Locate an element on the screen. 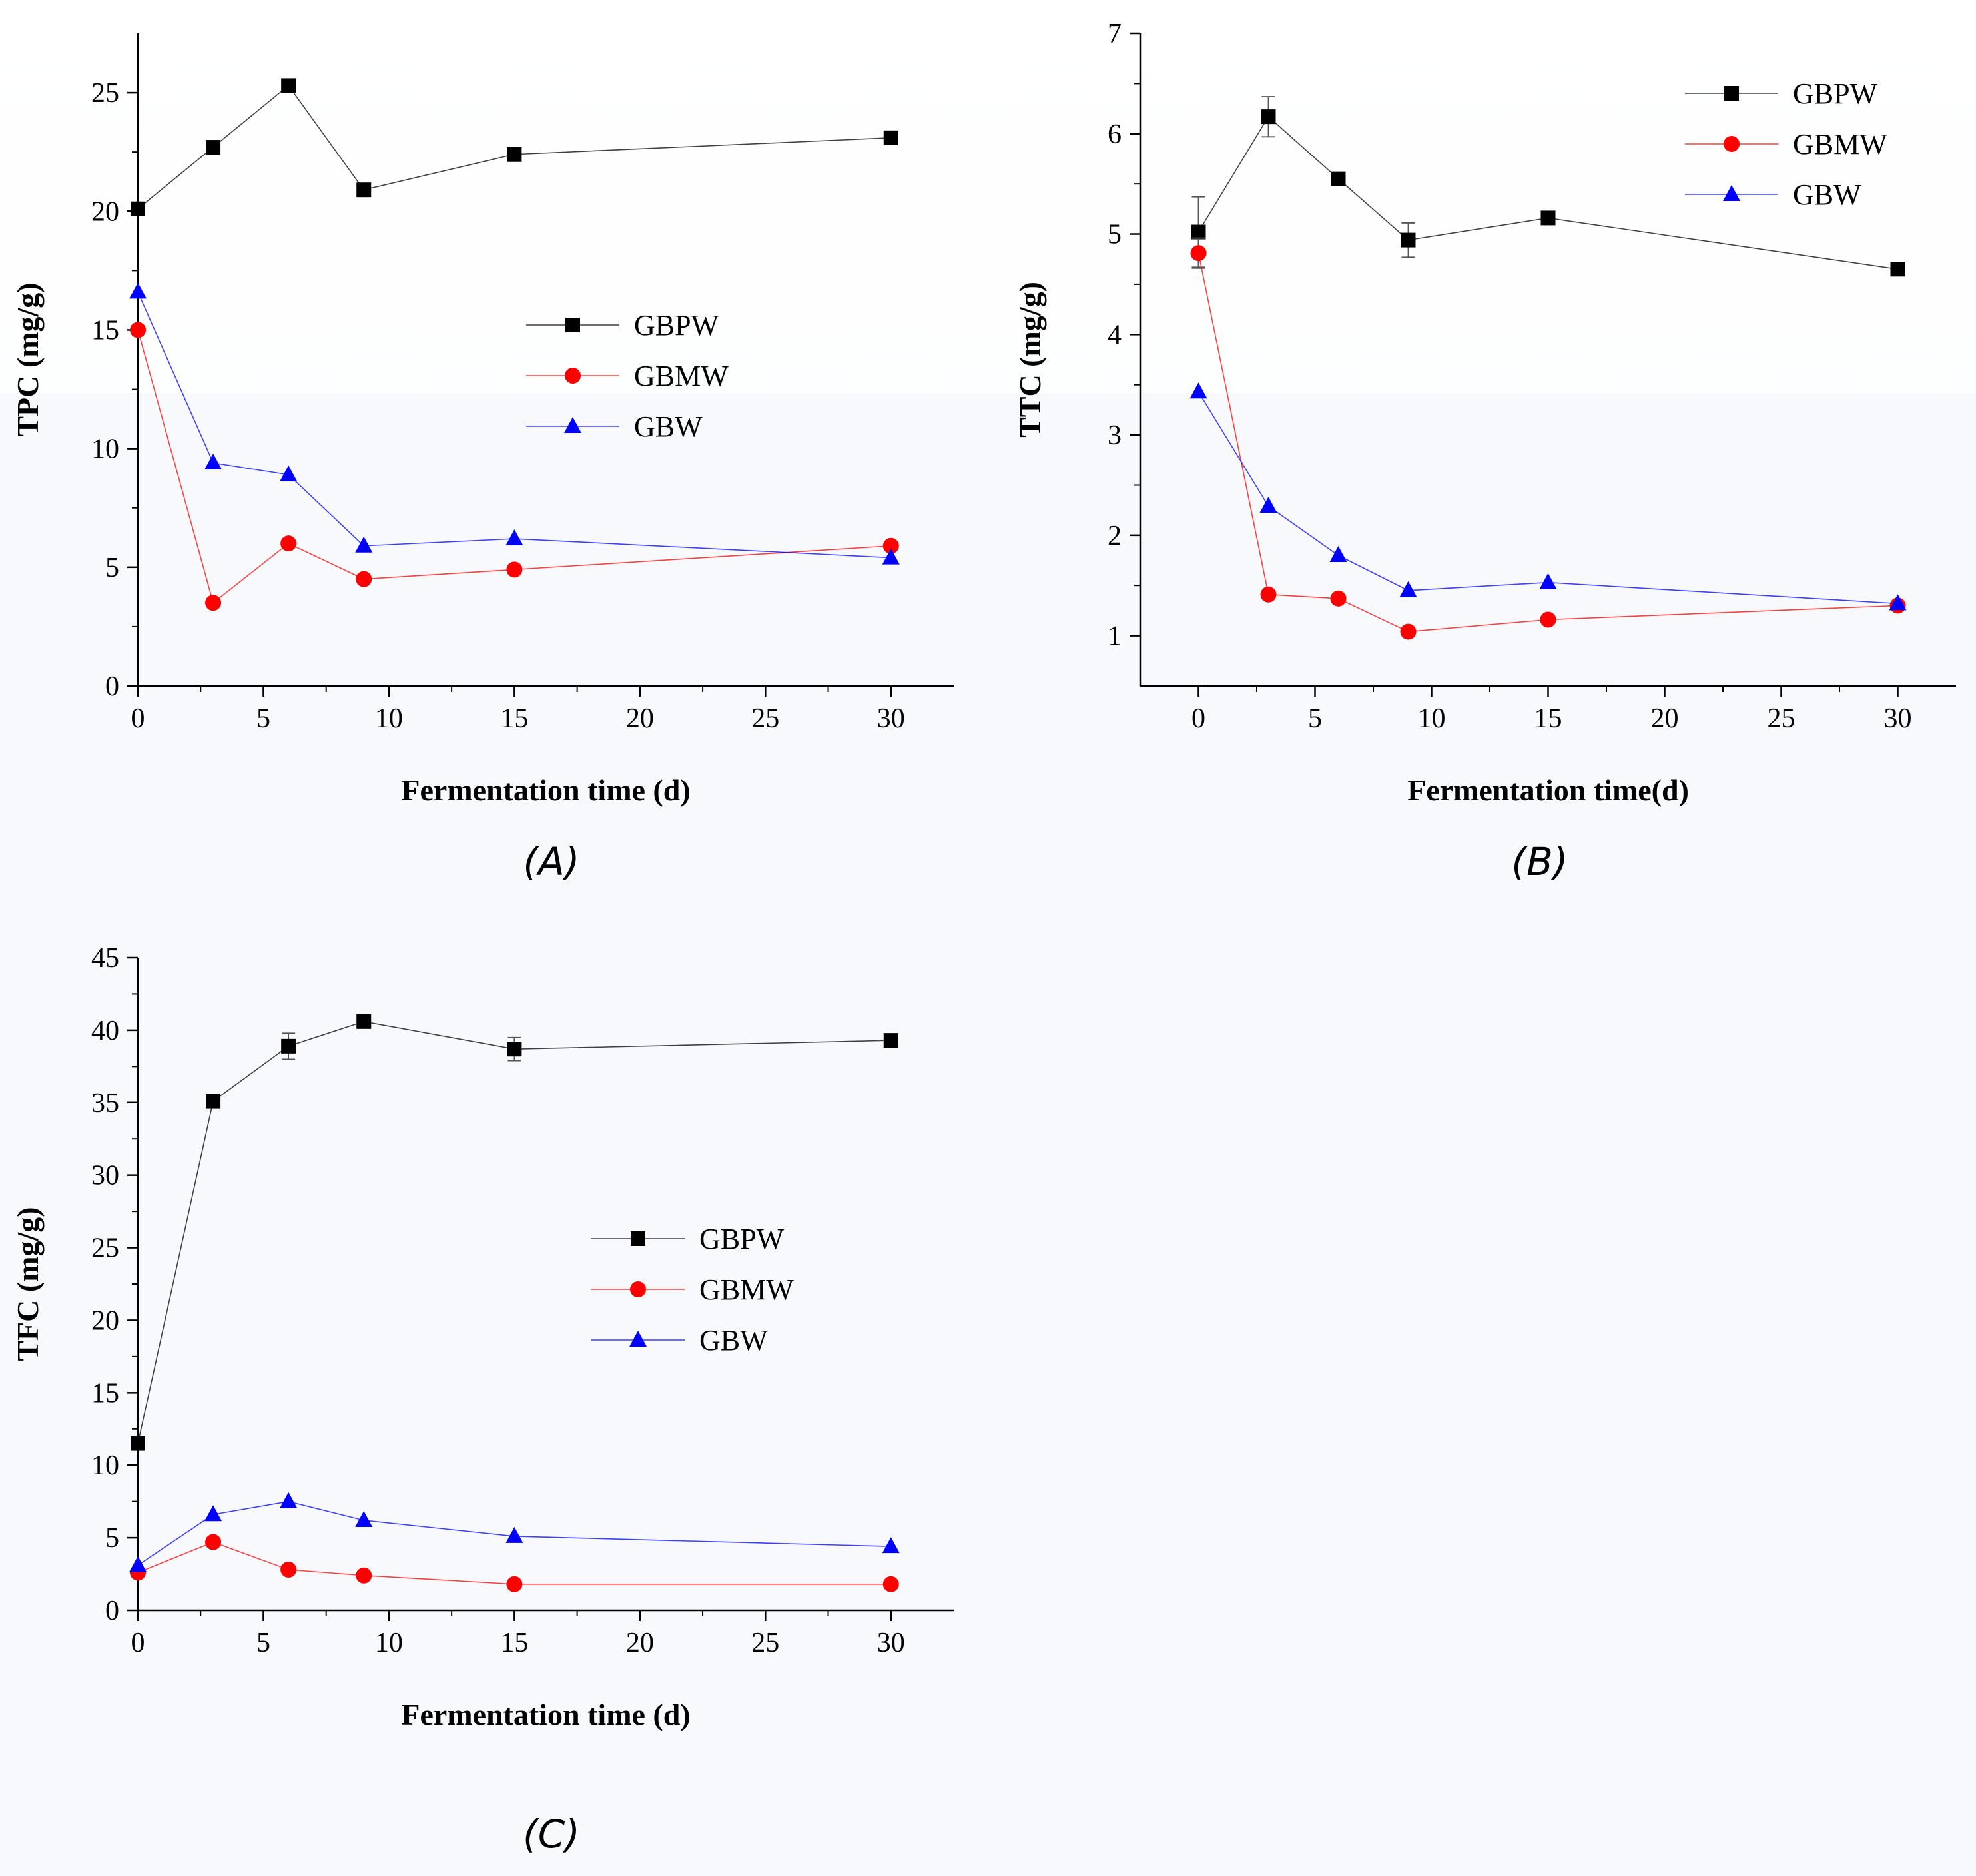  chart-b-y-tick-label: 5 is located at coordinates (1115, 235).